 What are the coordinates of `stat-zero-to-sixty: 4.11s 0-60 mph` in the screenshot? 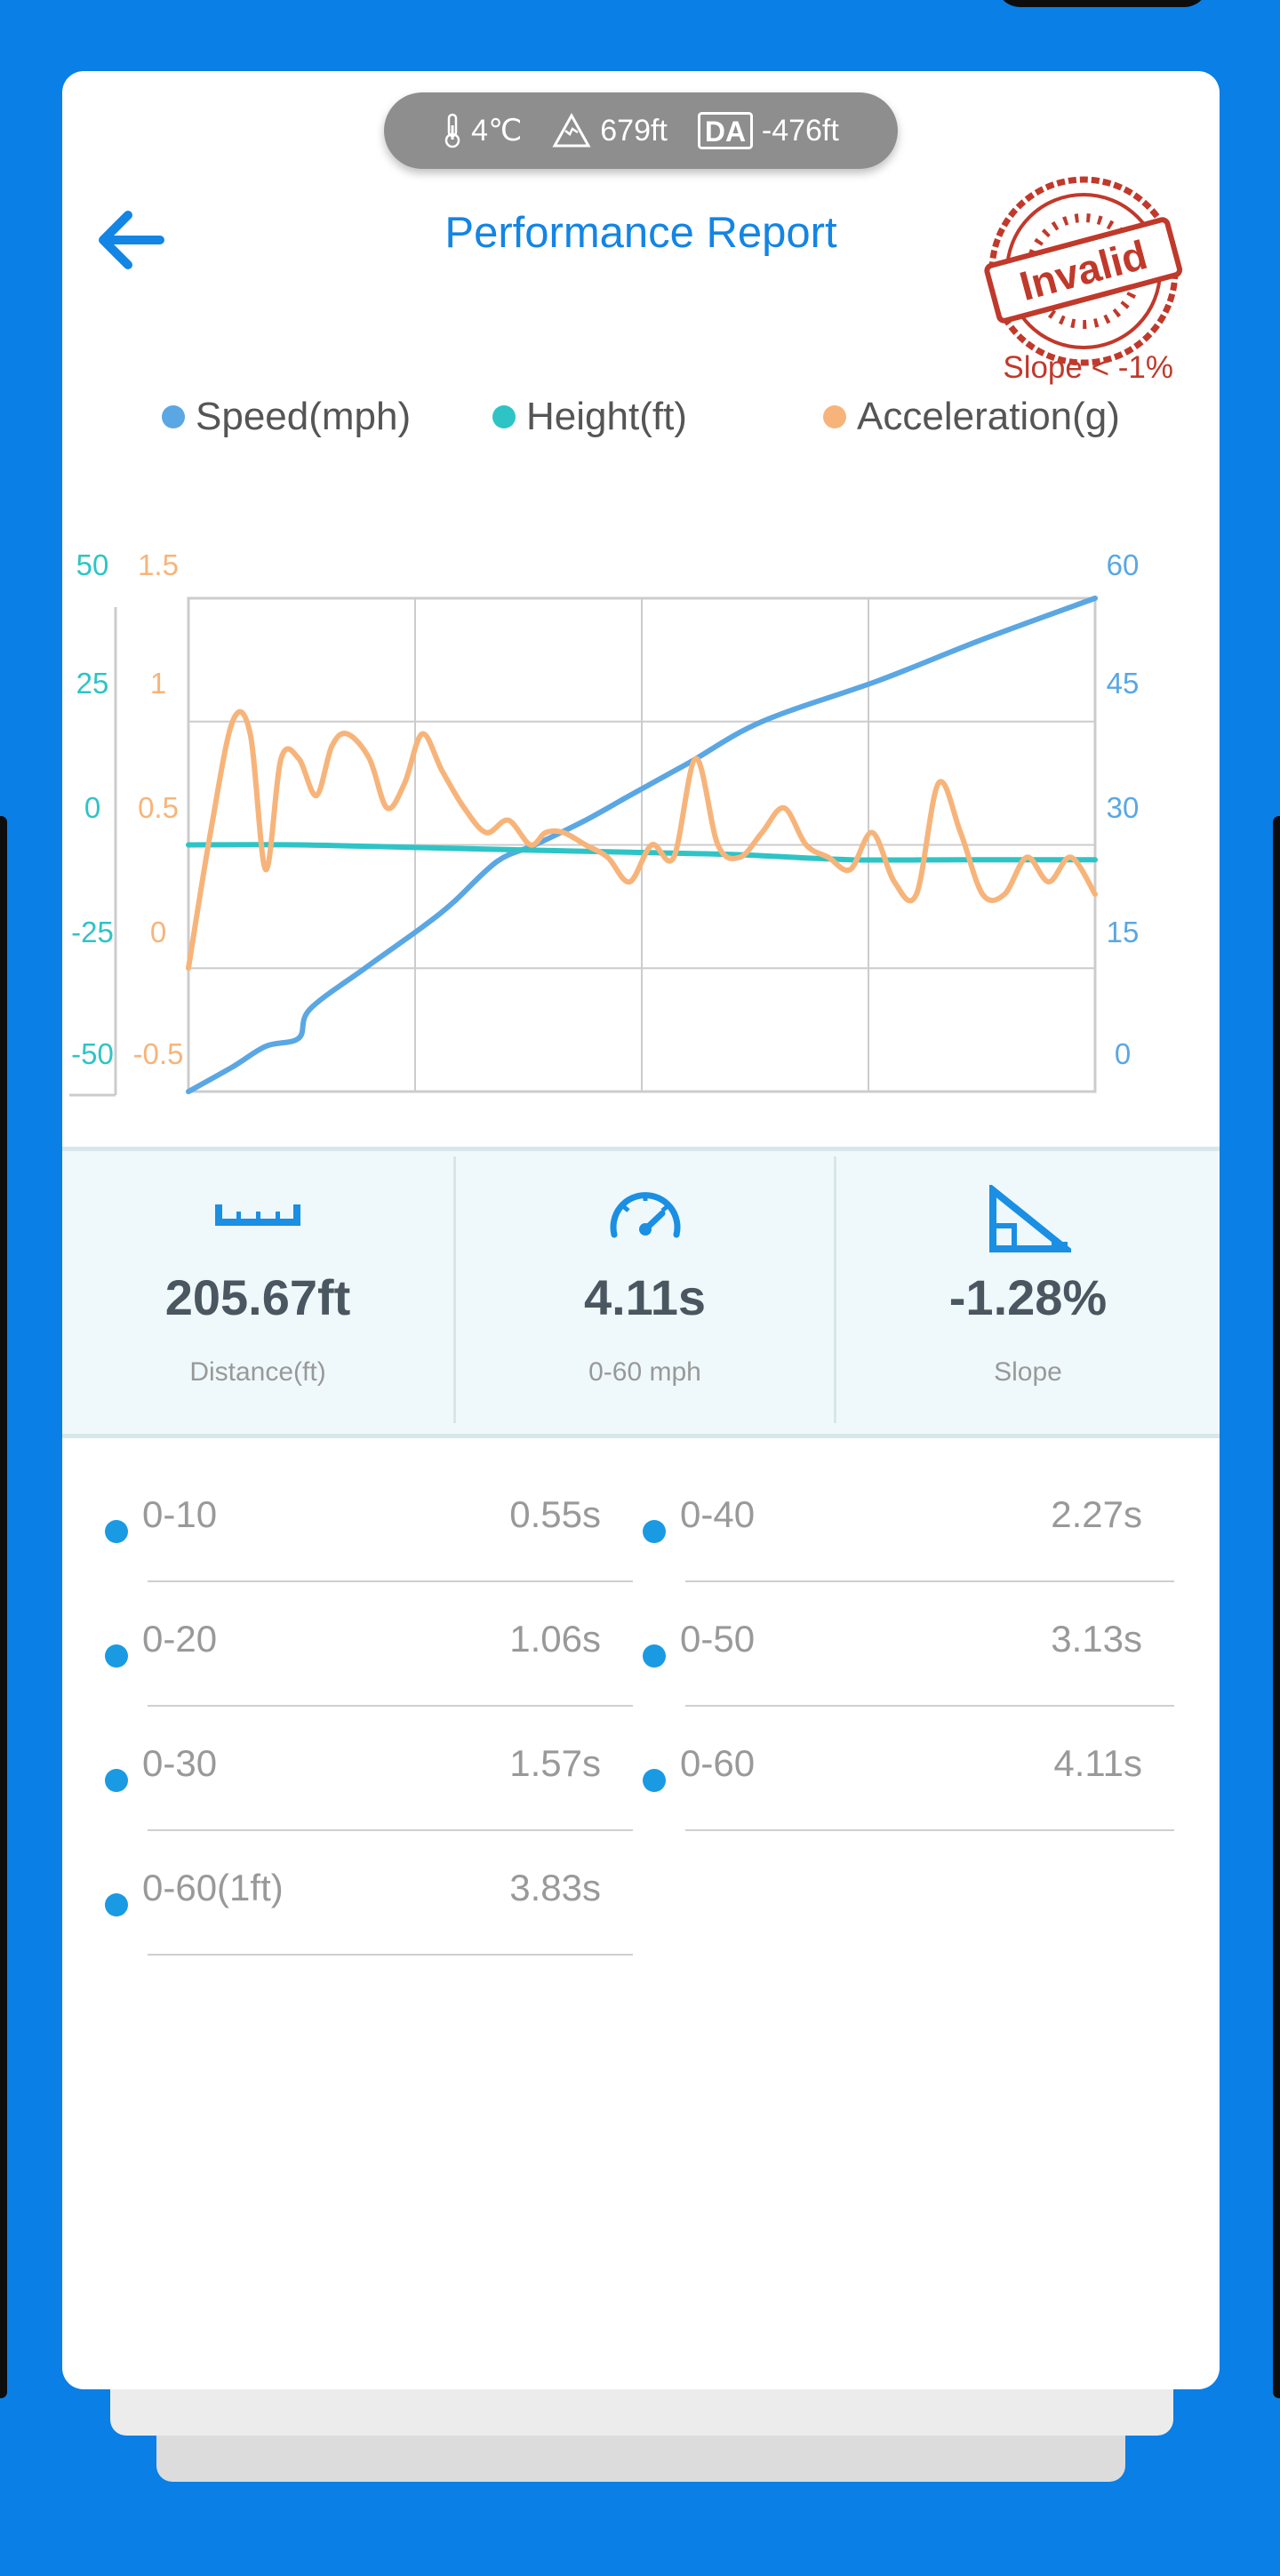 It's located at (645, 1292).